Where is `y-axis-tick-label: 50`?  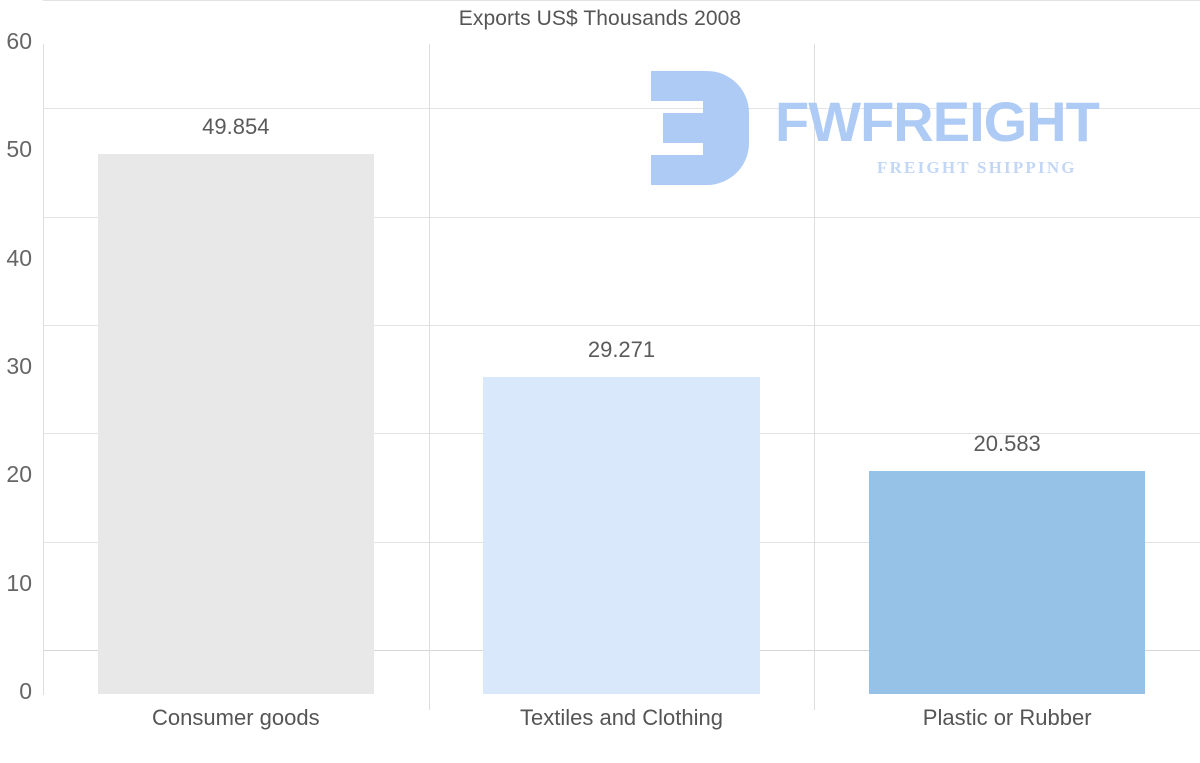
y-axis-tick-label: 50 is located at coordinates (19, 149).